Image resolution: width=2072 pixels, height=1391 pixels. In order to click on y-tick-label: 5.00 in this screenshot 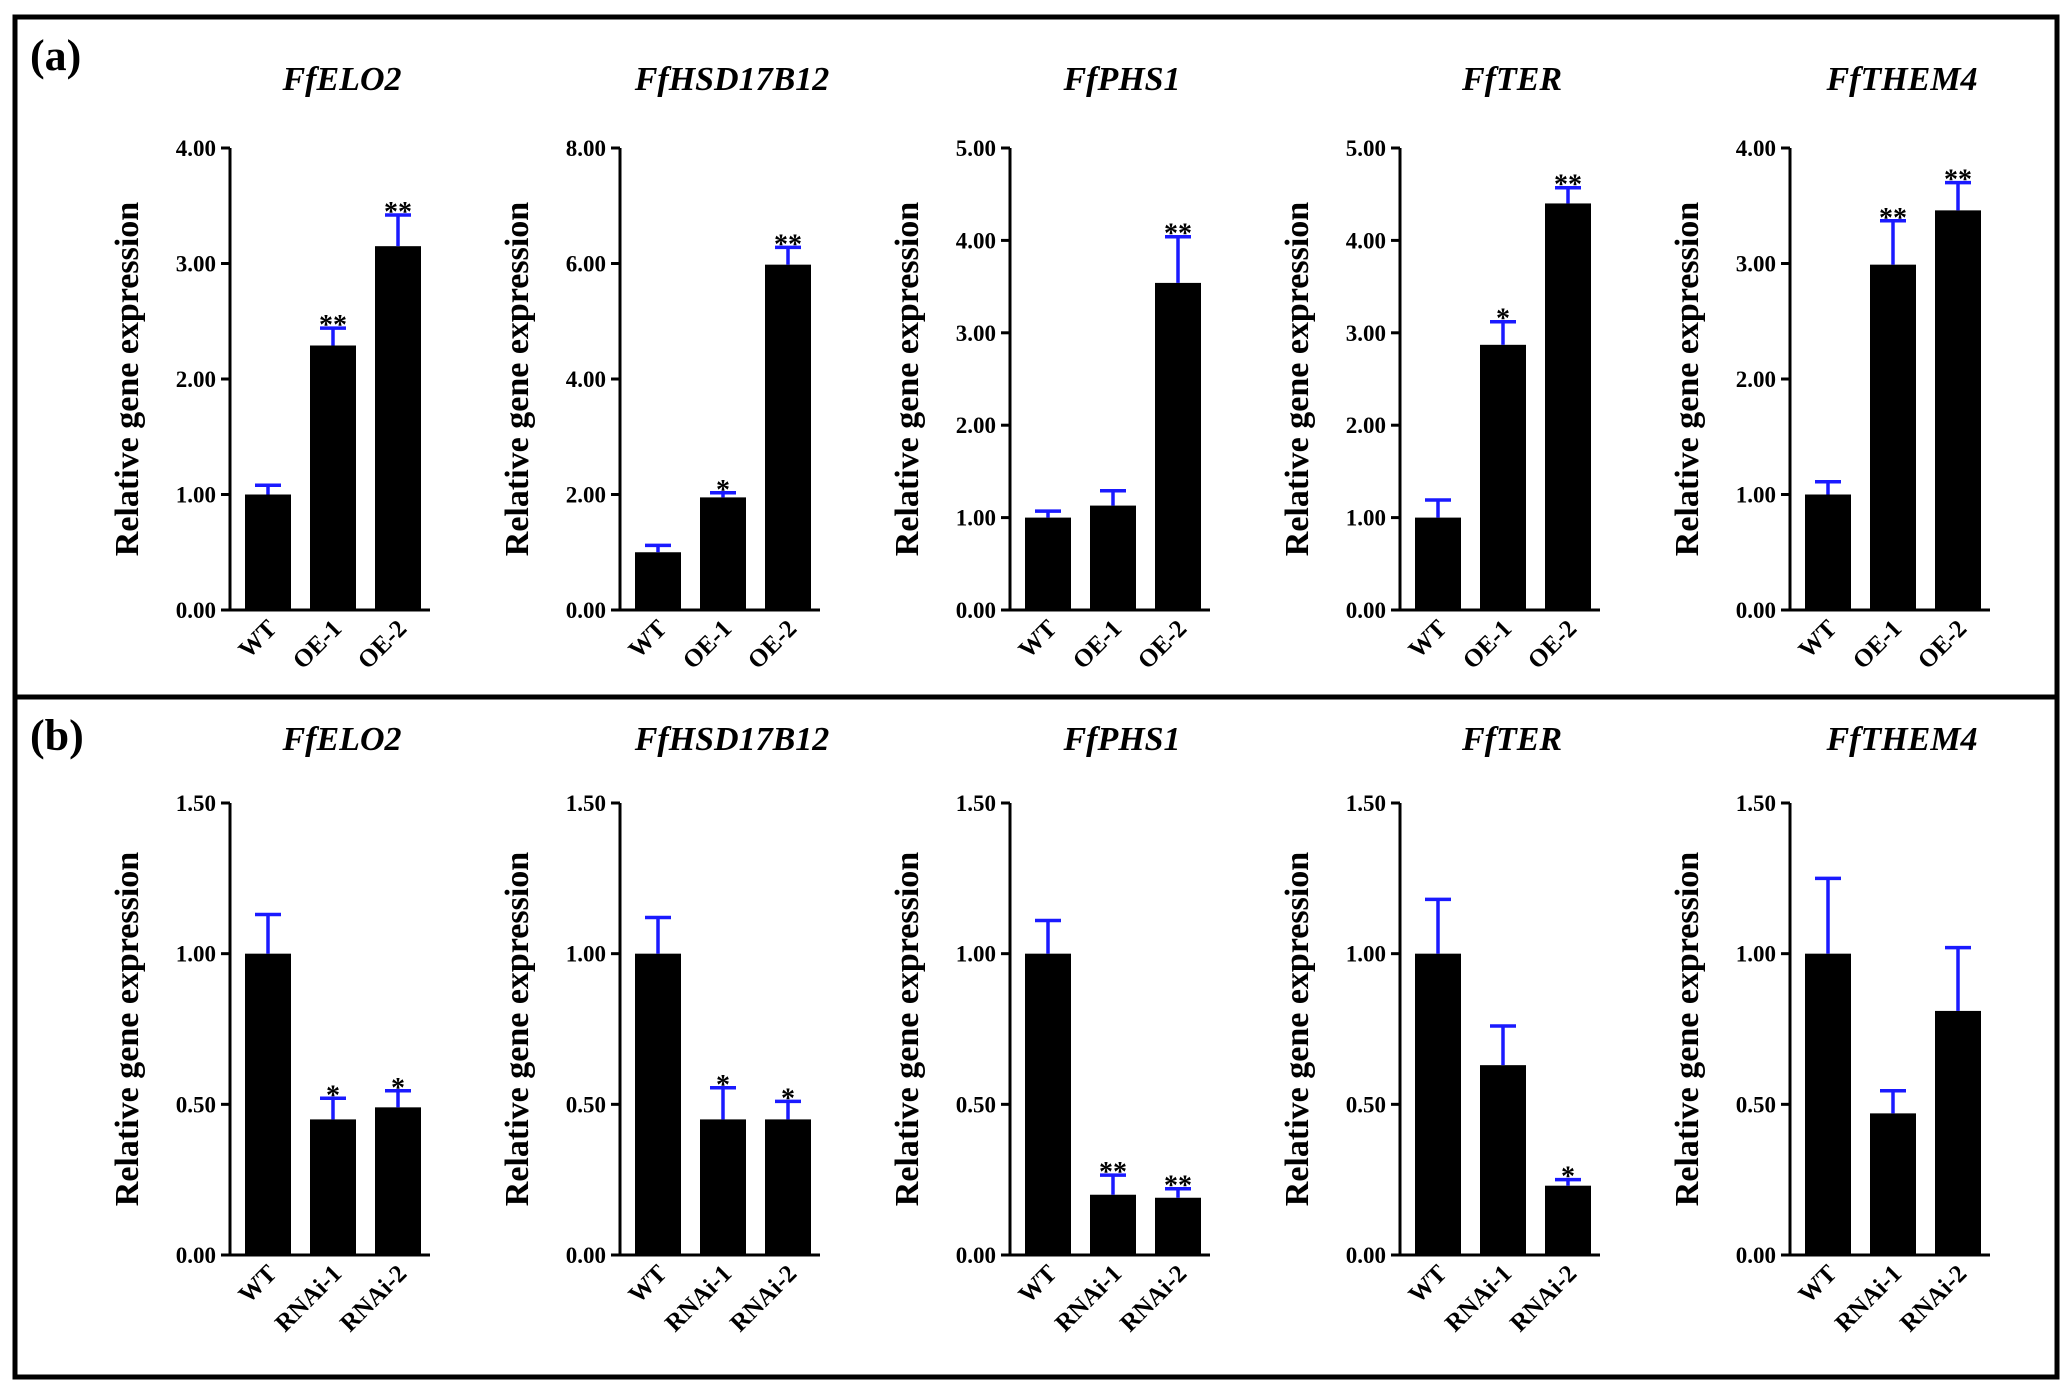, I will do `click(976, 148)`.